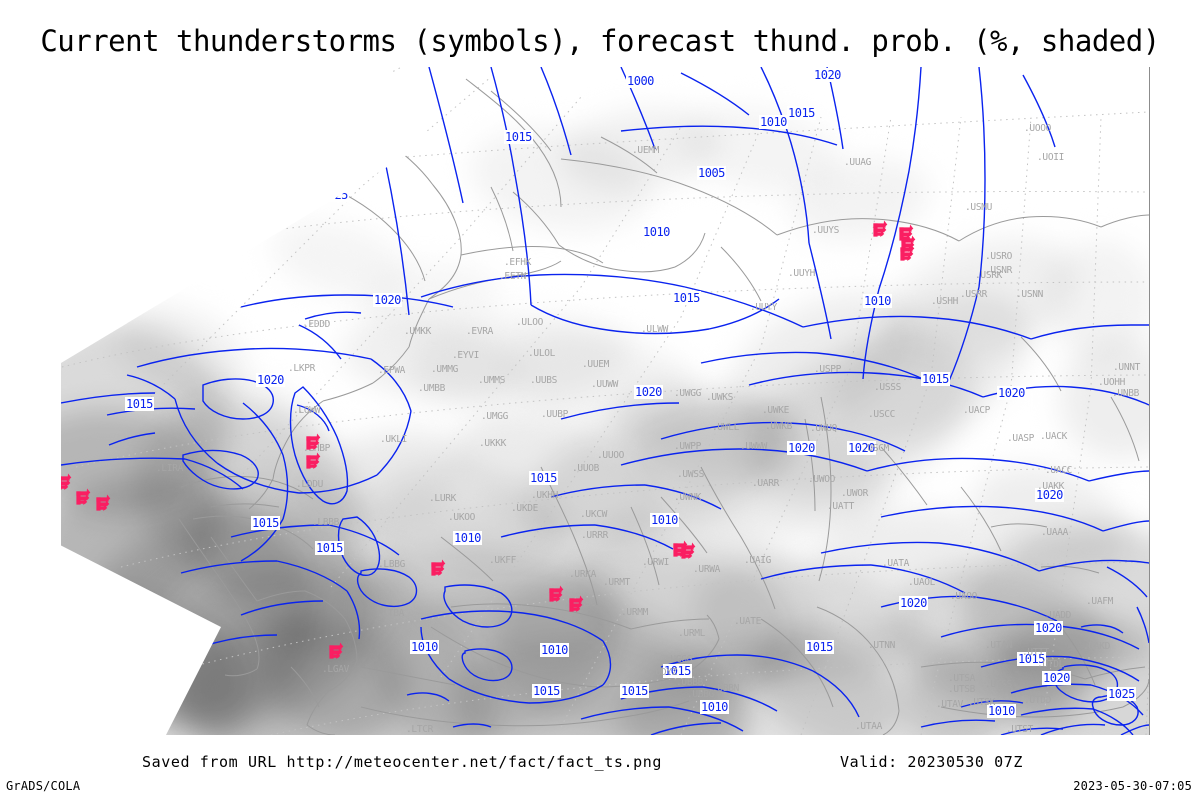 Image resolution: width=1200 pixels, height=800 pixels. I want to click on station-label: UAIG, so click(757, 561).